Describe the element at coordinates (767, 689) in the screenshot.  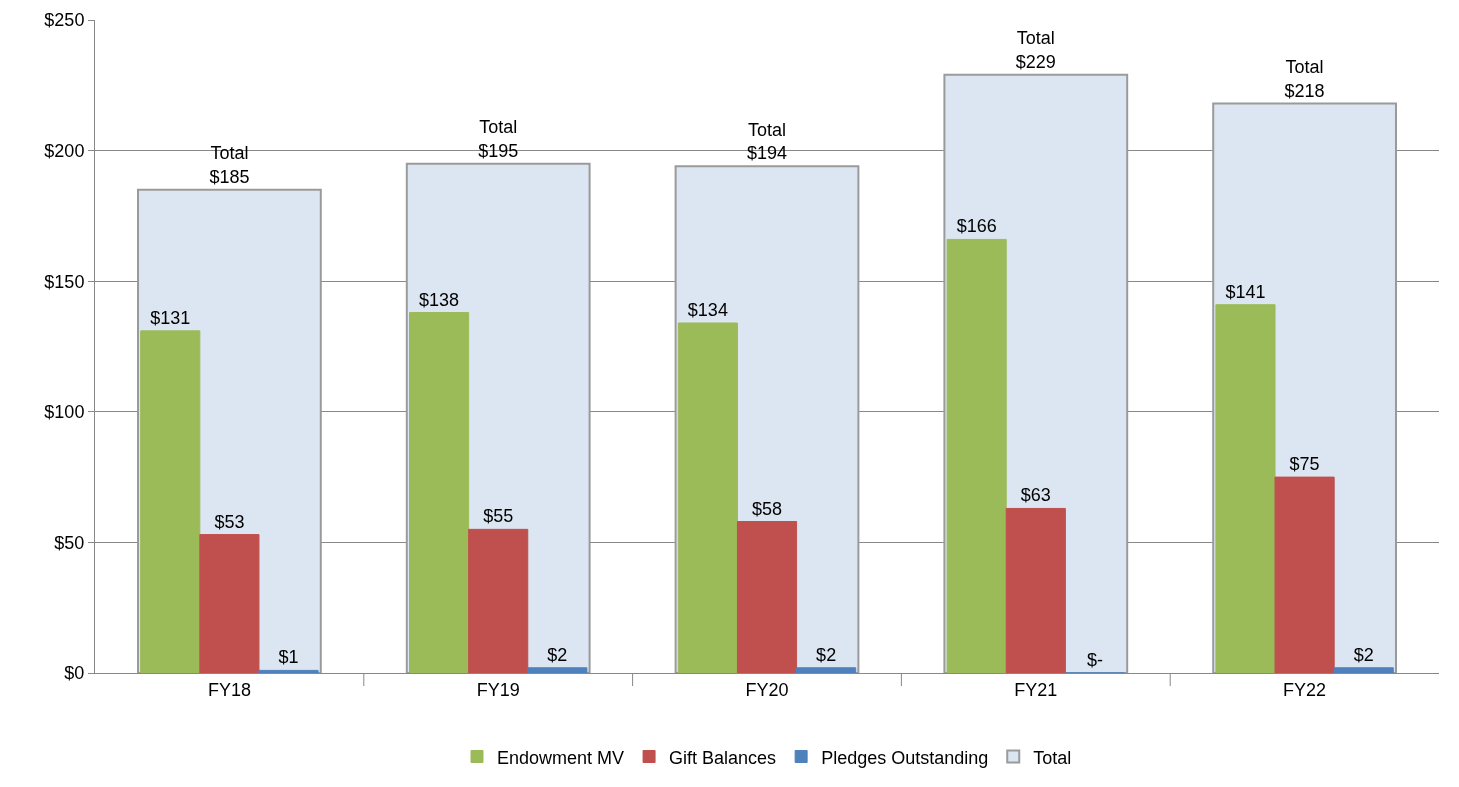
I see `x-tick-label: FY20` at that location.